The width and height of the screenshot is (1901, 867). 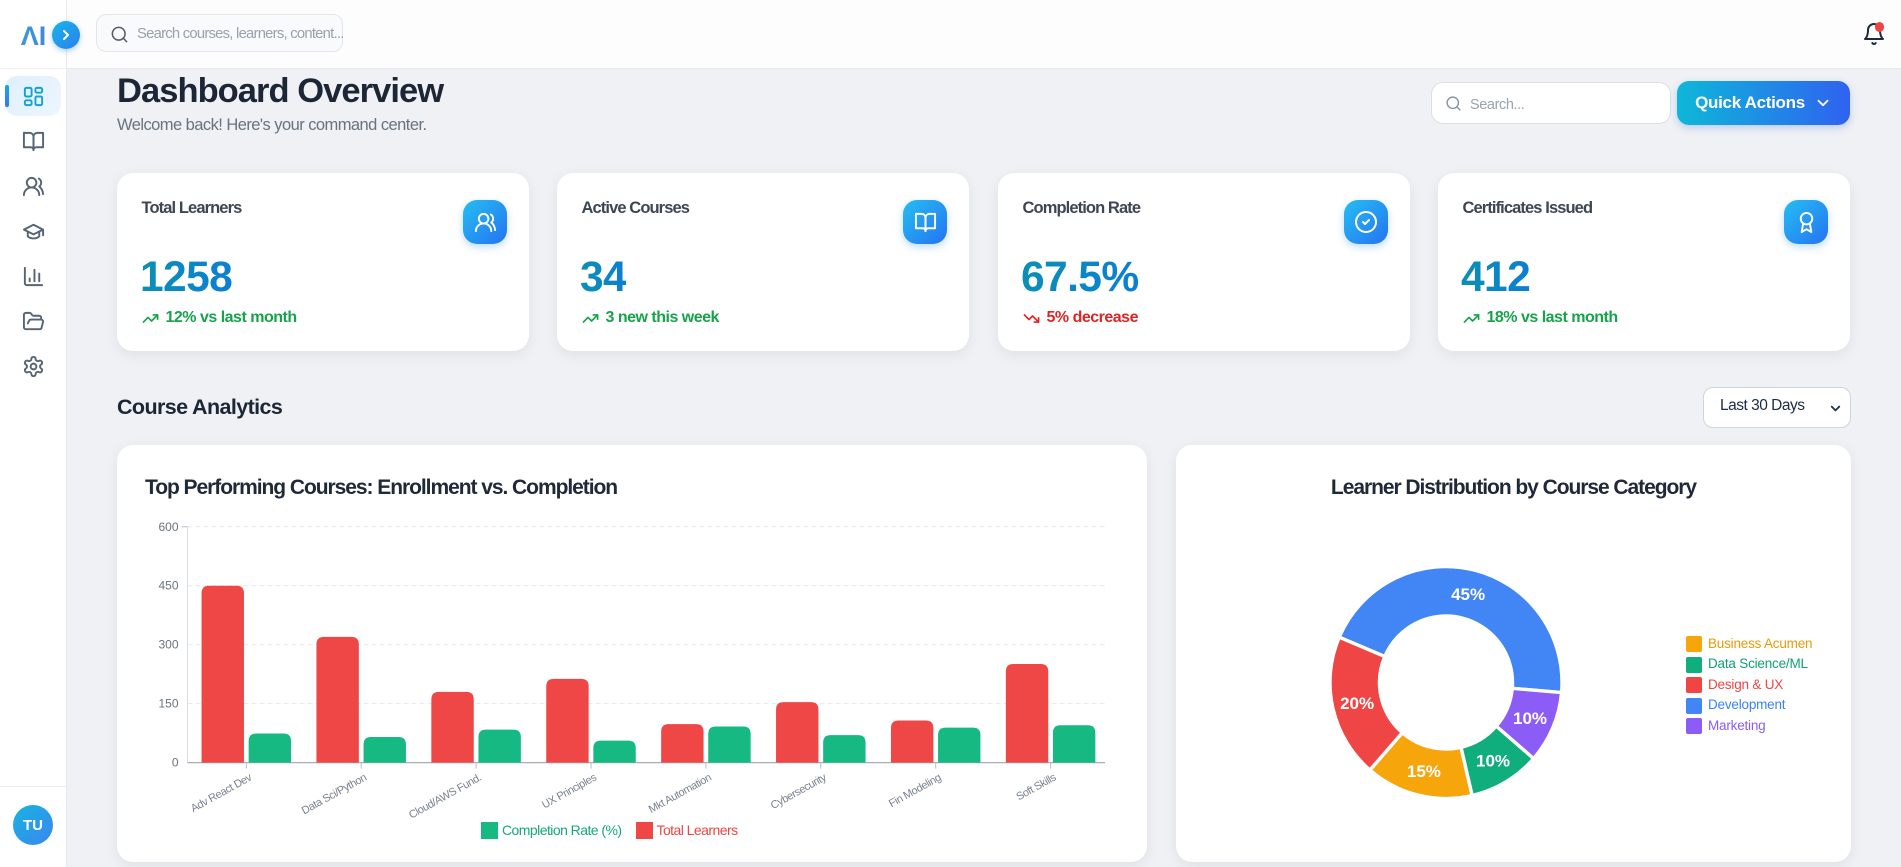 I want to click on svg-text: 600, so click(x=168, y=527).